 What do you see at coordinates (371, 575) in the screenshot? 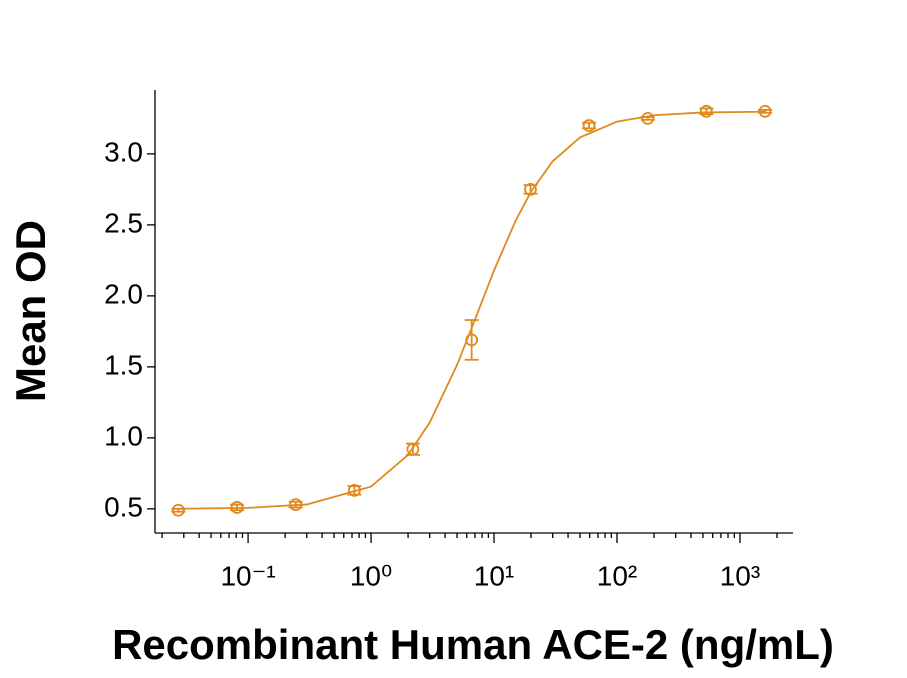
I see `x-tick-label: 10⁰` at bounding box center [371, 575].